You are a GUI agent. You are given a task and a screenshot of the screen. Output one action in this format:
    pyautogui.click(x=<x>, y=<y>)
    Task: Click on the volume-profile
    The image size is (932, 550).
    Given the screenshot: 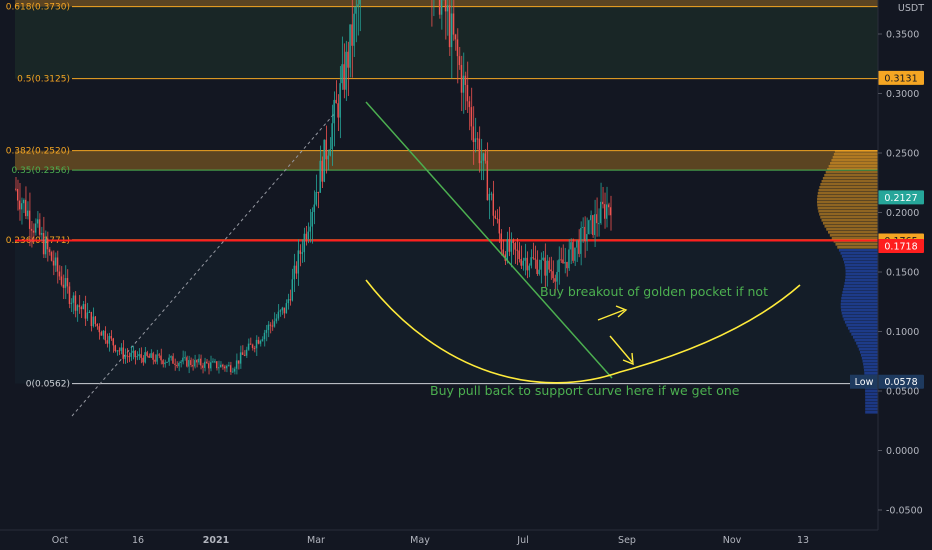 What is the action you would take?
    pyautogui.click(x=847, y=282)
    